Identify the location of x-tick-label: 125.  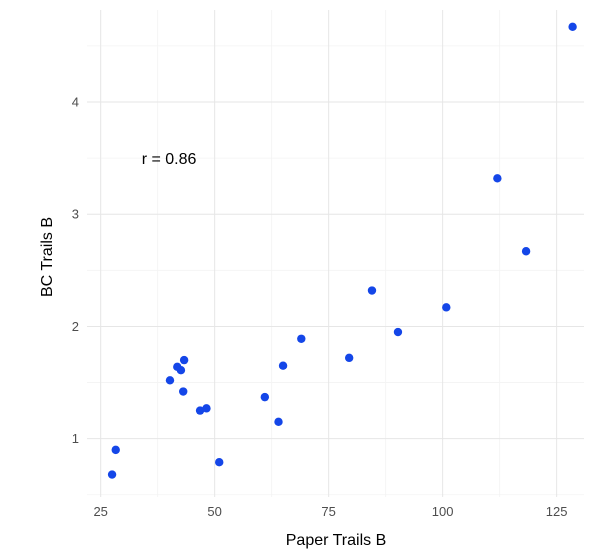
(557, 511).